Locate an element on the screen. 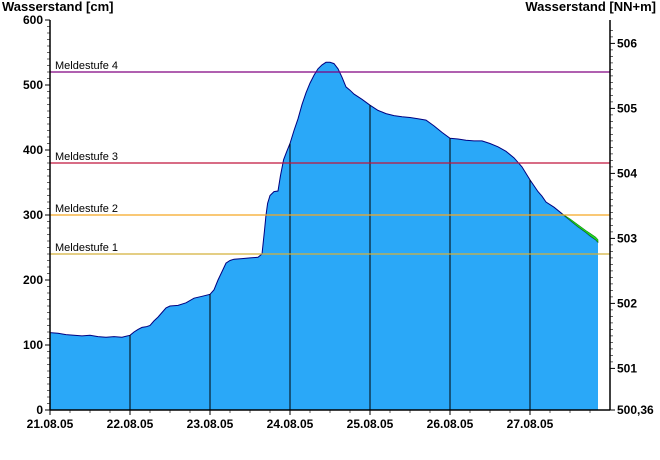 The image size is (660, 460). left-tick-label: 500 is located at coordinates (33, 85).